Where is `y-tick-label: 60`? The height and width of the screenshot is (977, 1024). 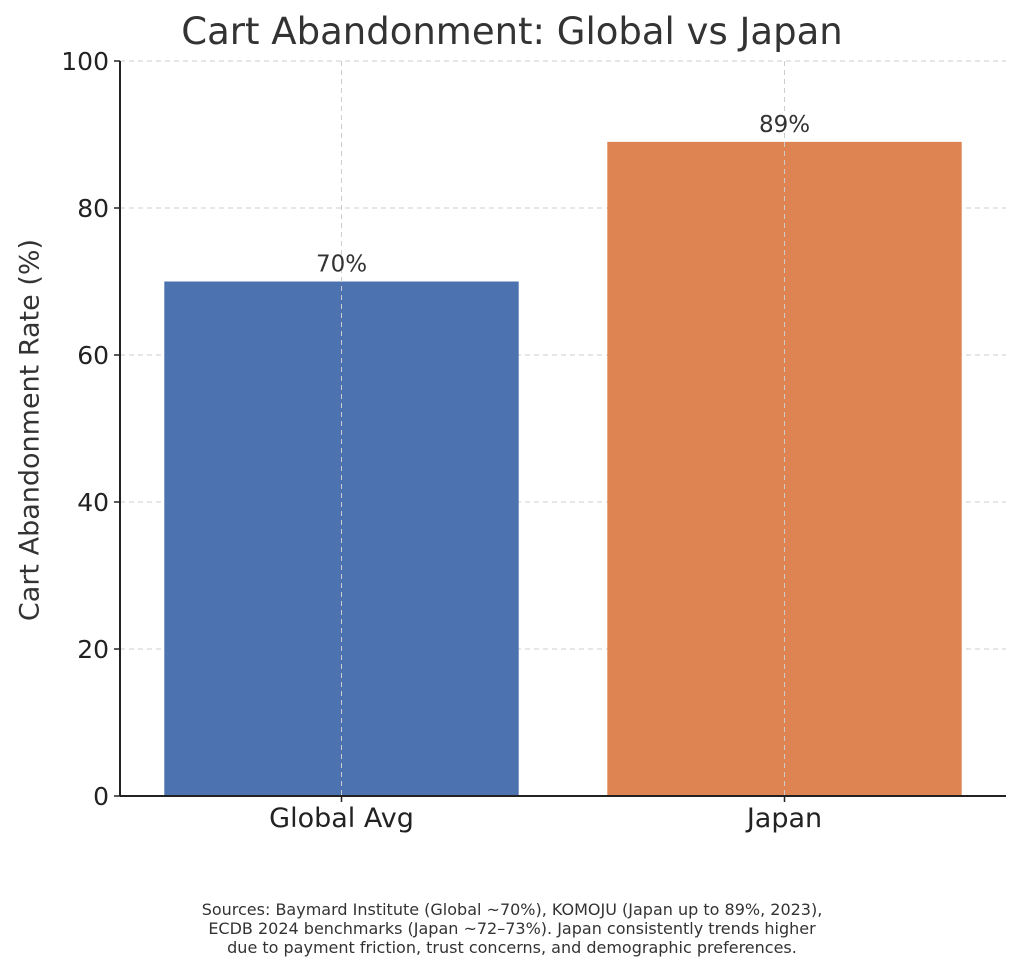
y-tick-label: 60 is located at coordinates (93, 355).